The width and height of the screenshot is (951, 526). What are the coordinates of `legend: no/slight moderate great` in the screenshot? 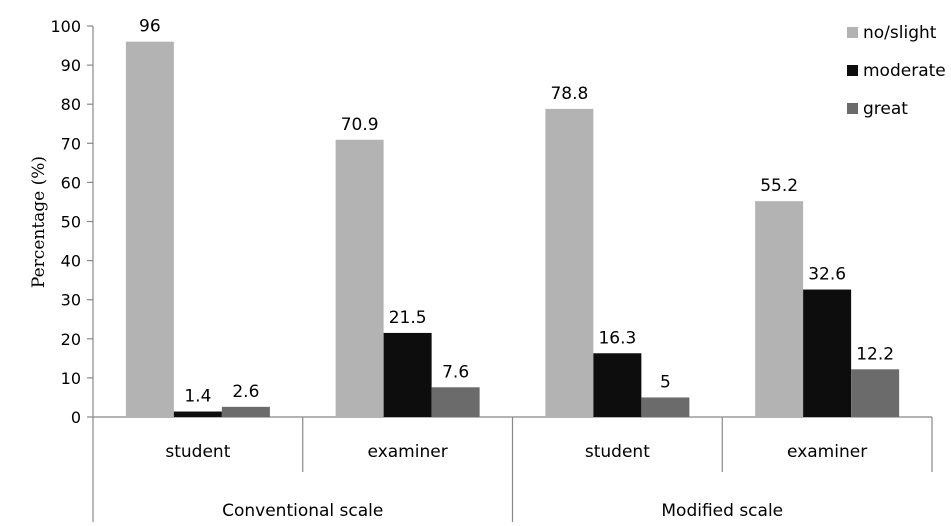 It's located at (896, 71).